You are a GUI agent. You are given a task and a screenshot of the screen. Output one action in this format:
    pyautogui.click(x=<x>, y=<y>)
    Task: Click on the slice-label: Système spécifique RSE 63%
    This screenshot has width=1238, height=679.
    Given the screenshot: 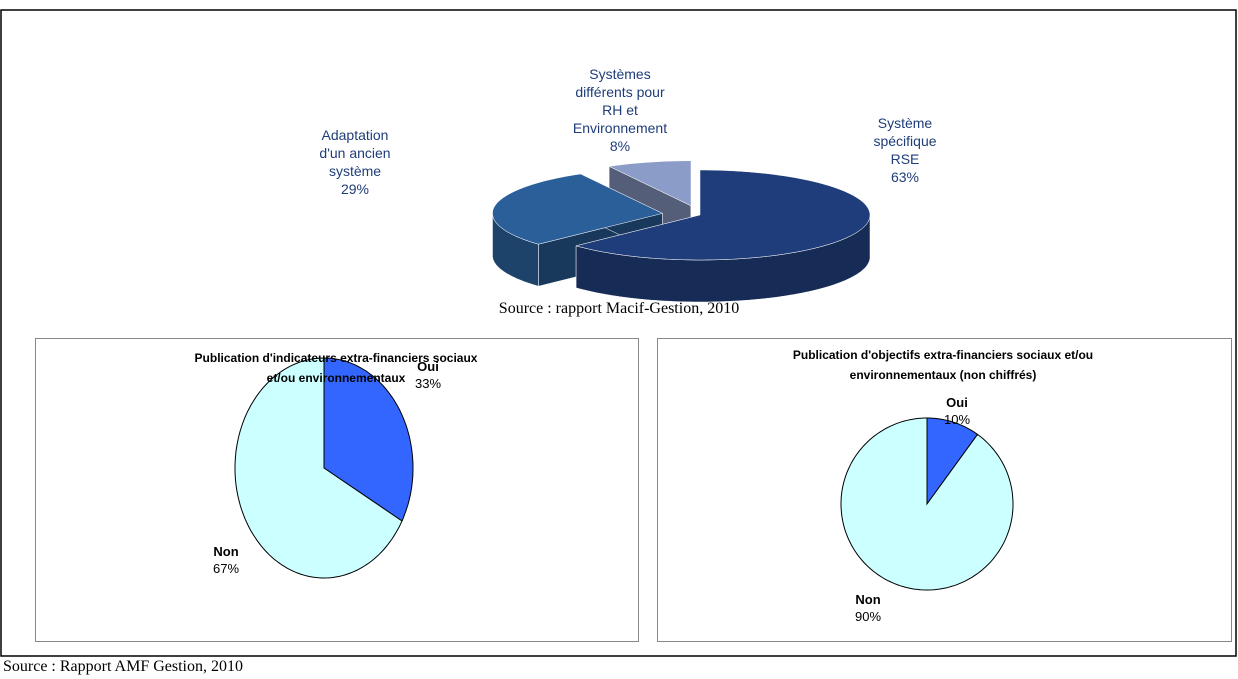 What is the action you would take?
    pyautogui.click(x=904, y=150)
    